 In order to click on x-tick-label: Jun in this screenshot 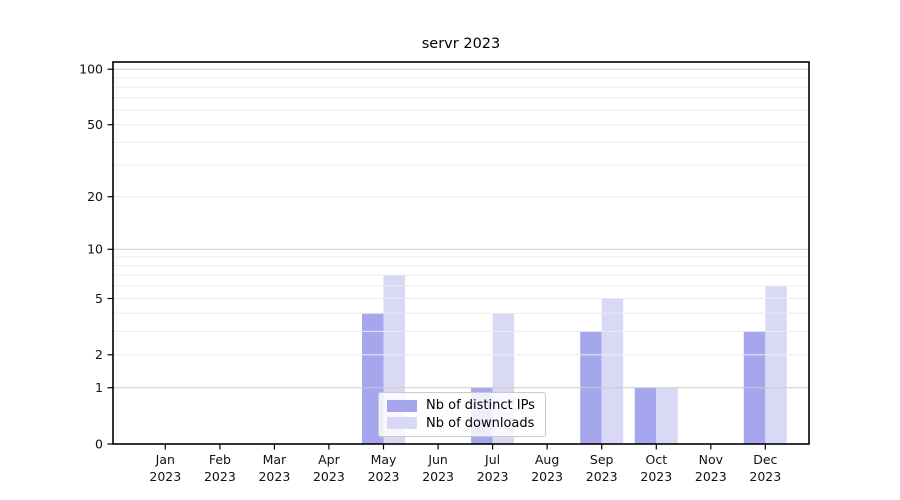, I will do `click(437, 459)`.